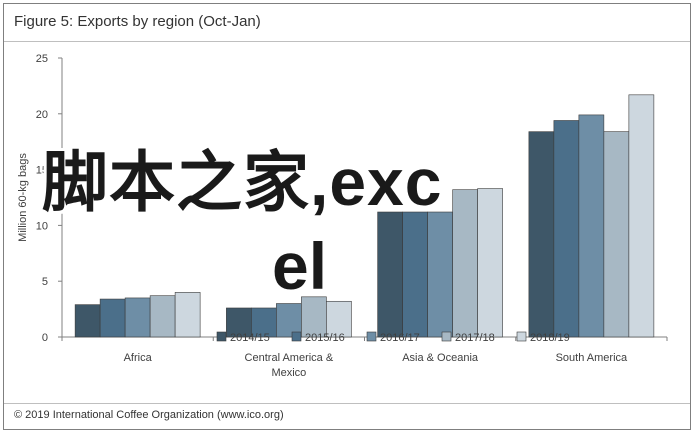 This screenshot has height=434, width=695. What do you see at coordinates (400, 338) in the screenshot?
I see `legend-label: 2016/17` at bounding box center [400, 338].